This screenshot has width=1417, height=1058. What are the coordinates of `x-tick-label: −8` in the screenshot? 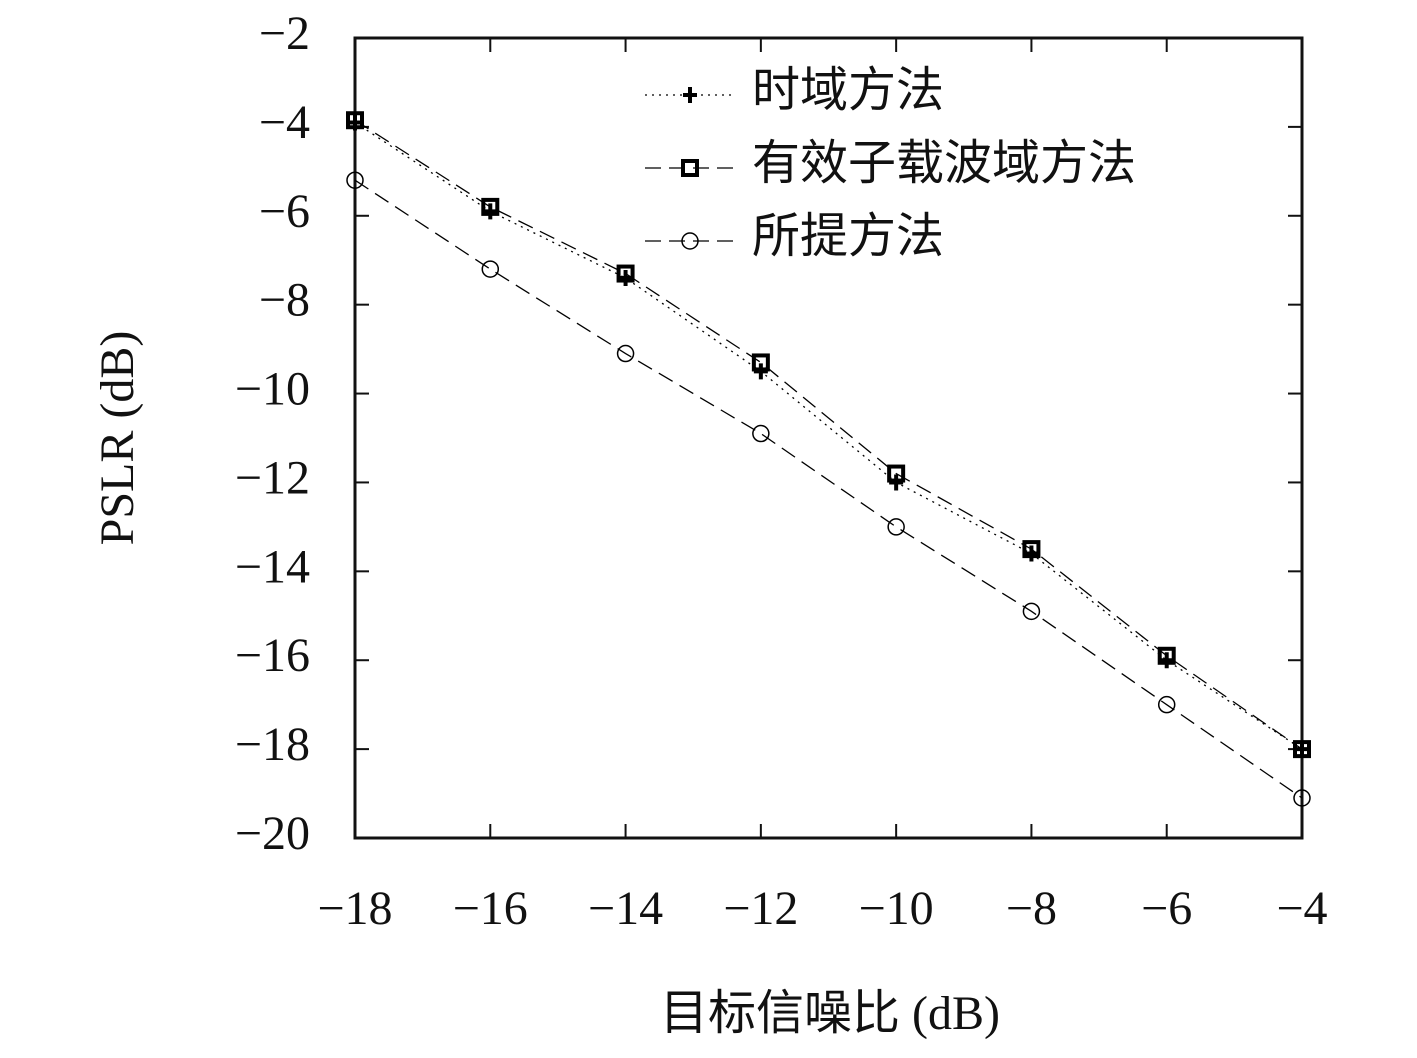 It's located at (1031, 908).